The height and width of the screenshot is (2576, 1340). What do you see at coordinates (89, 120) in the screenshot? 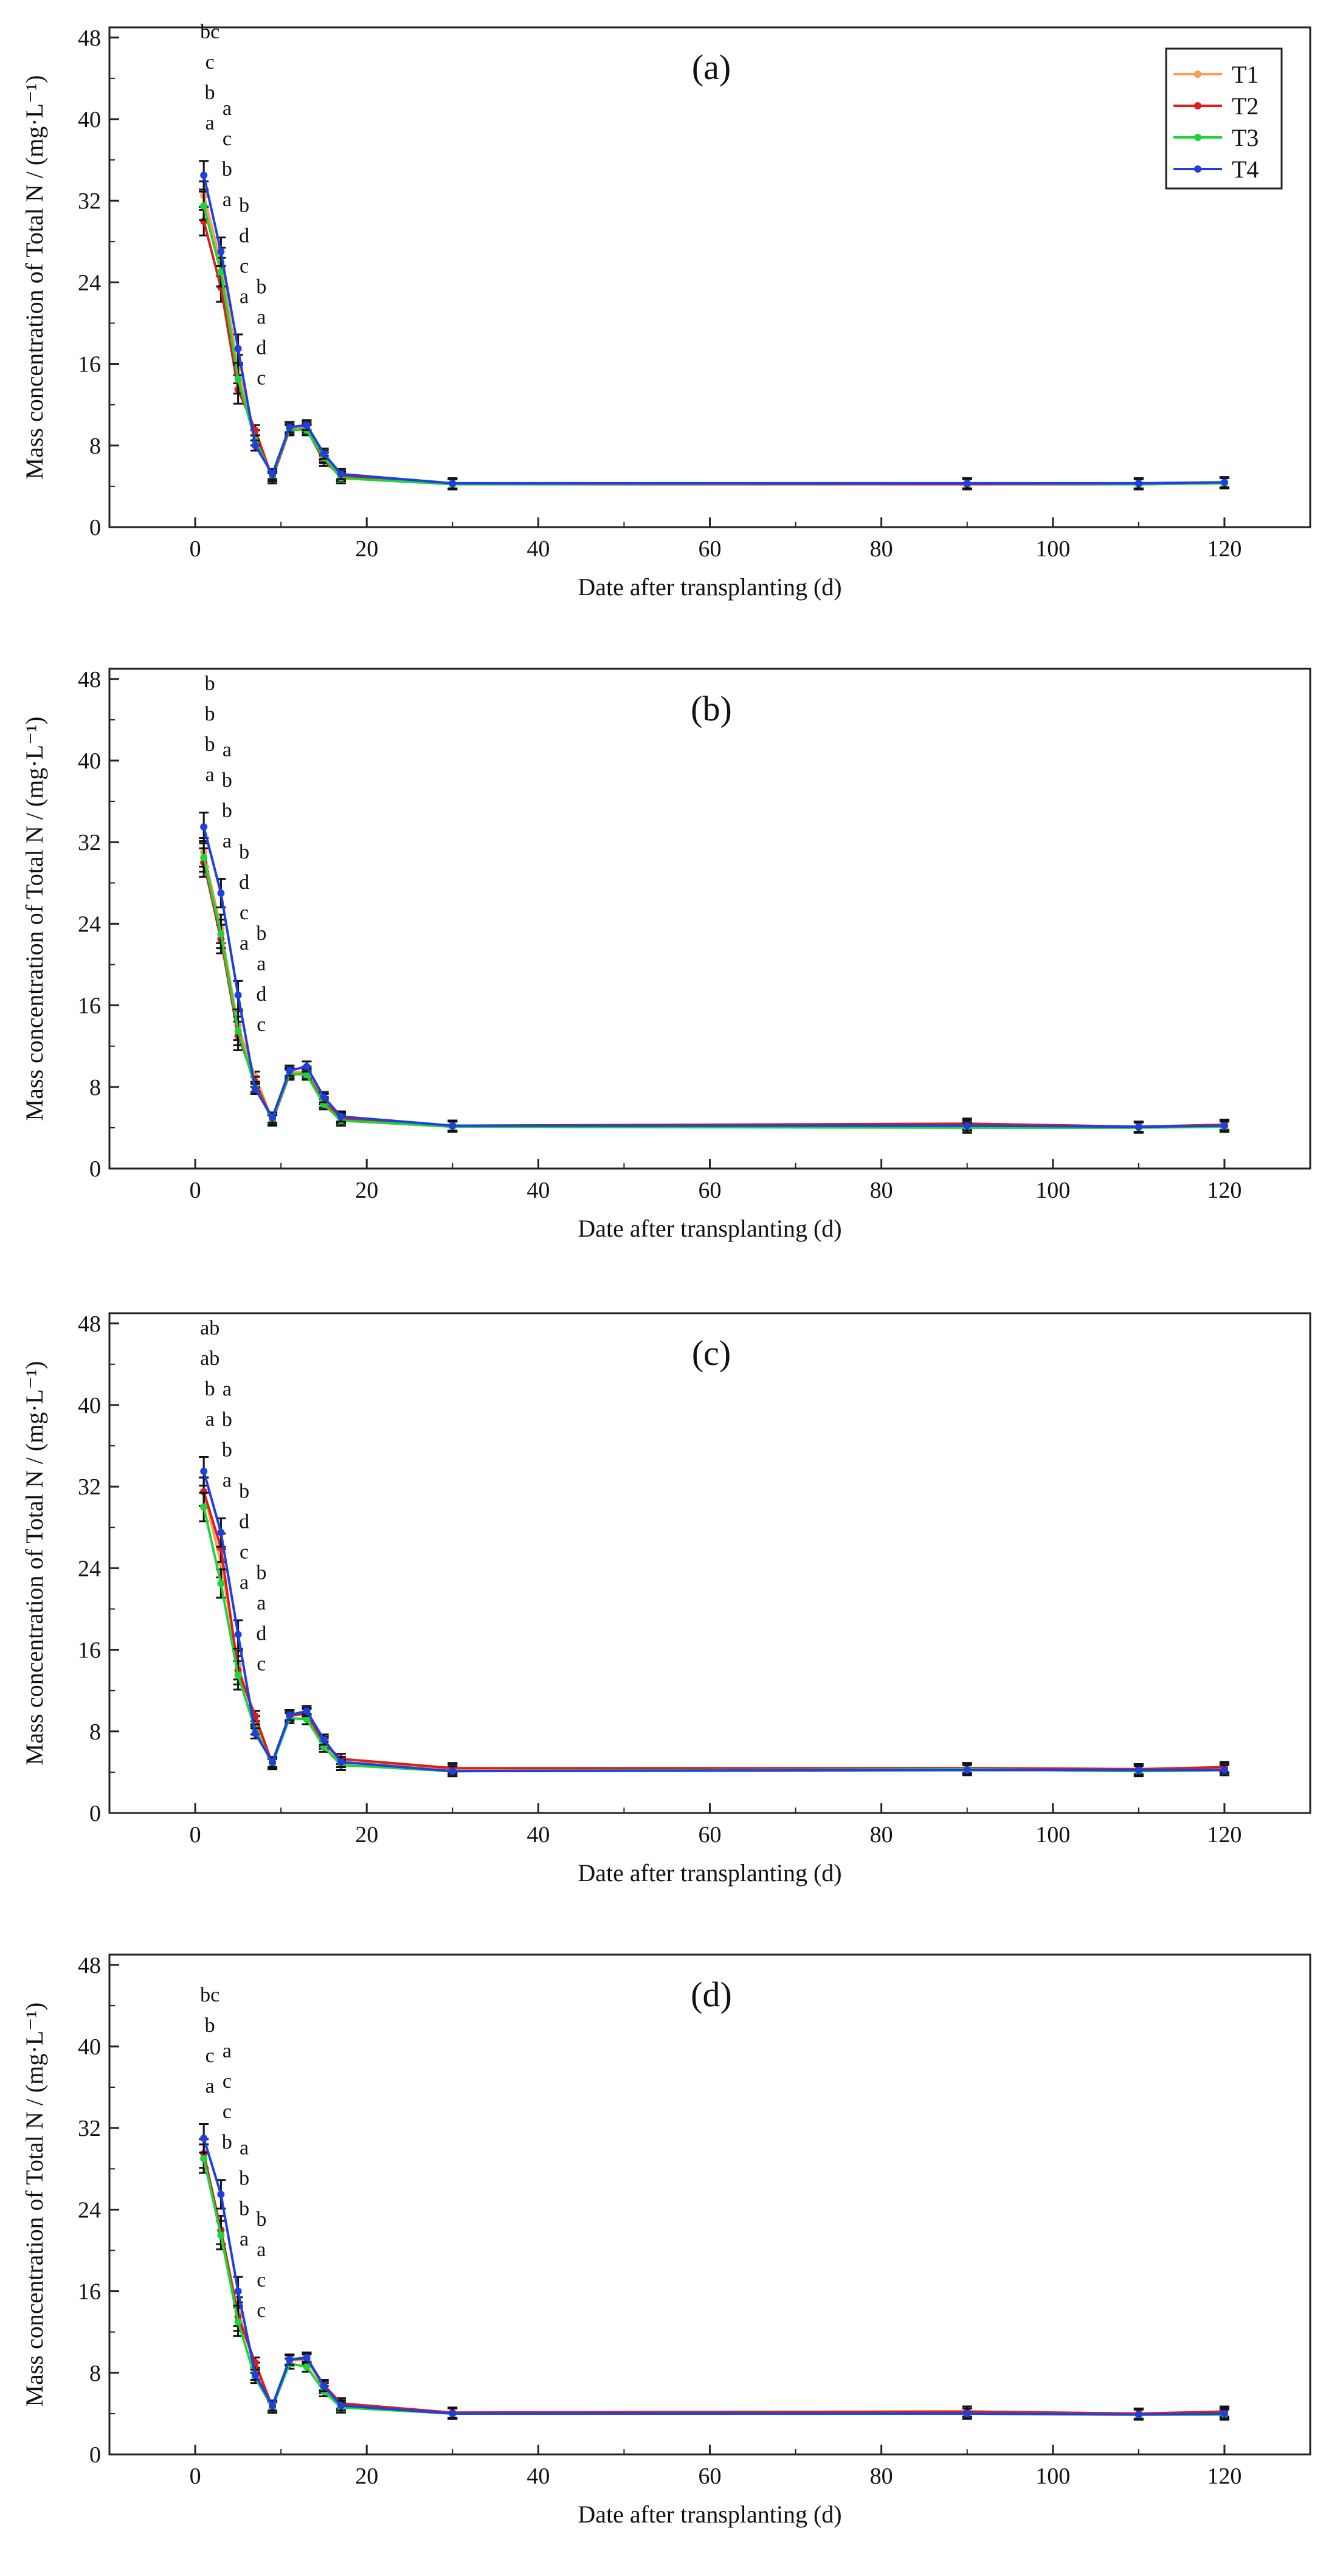
I see `y-tick-label: 40` at bounding box center [89, 120].